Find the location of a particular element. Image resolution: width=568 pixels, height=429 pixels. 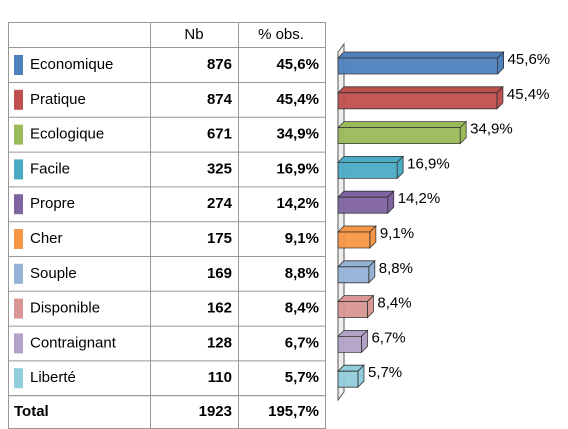

row-label: Liberté is located at coordinates (53, 377).